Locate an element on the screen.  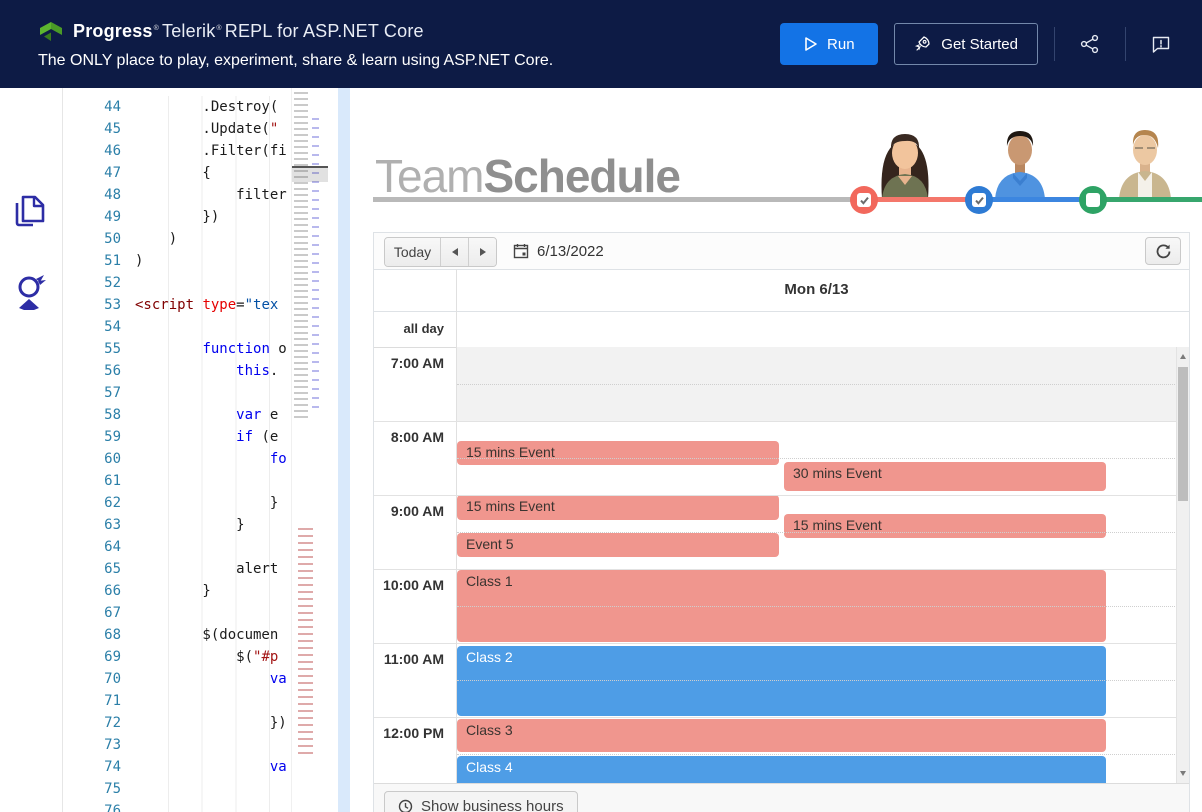
scheduler-event: Class 2 is located at coordinates (781, 681).